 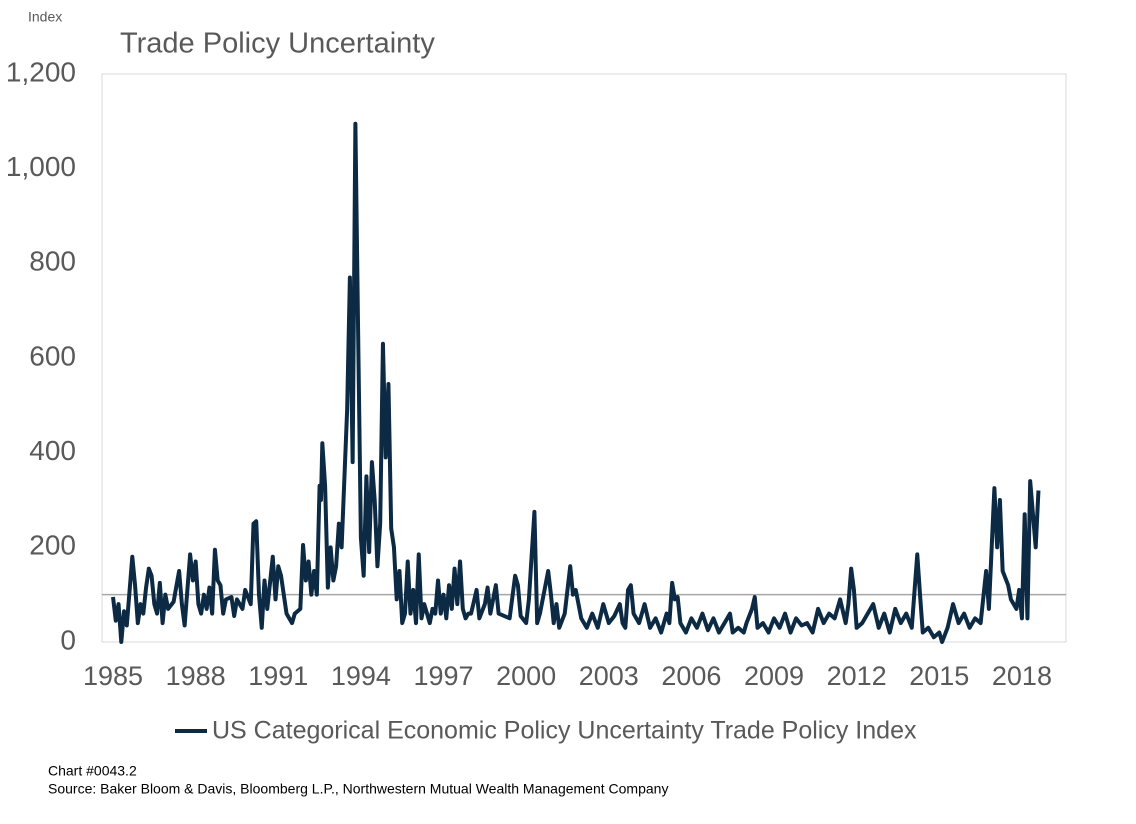 What do you see at coordinates (361, 676) in the screenshot?
I see `x-tick-label: 1994` at bounding box center [361, 676].